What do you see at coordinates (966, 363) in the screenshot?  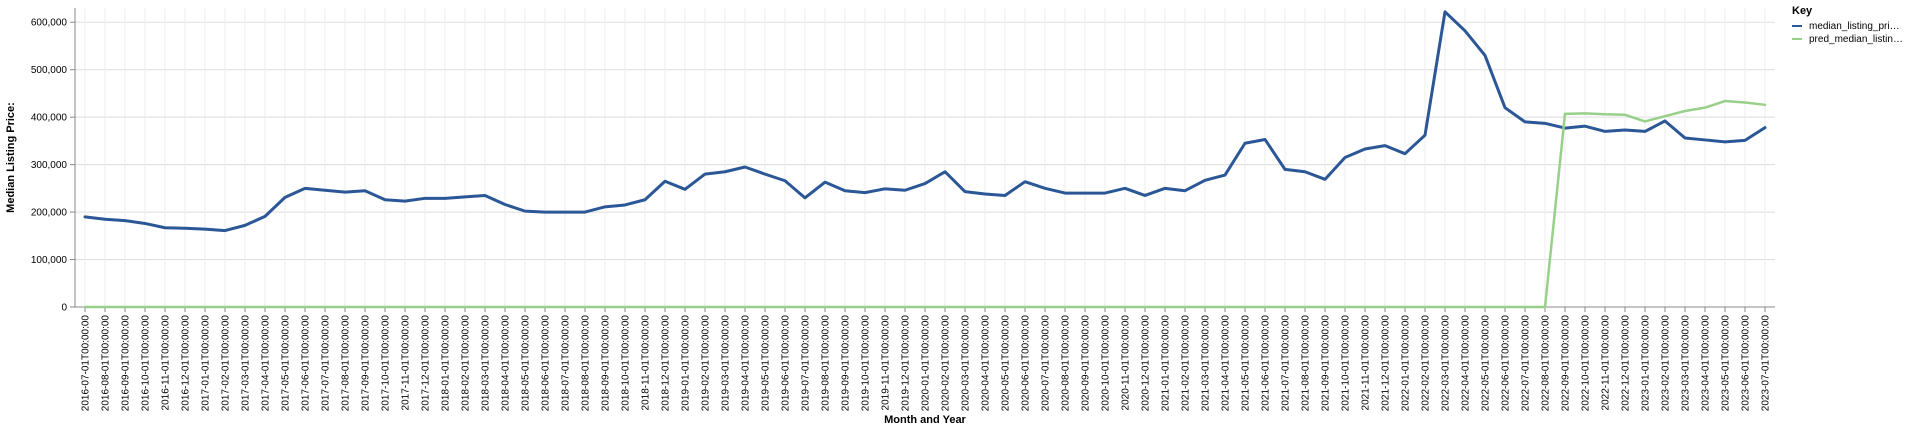 I see `x-tick-label: 2020-03-01T00:00:00` at bounding box center [966, 363].